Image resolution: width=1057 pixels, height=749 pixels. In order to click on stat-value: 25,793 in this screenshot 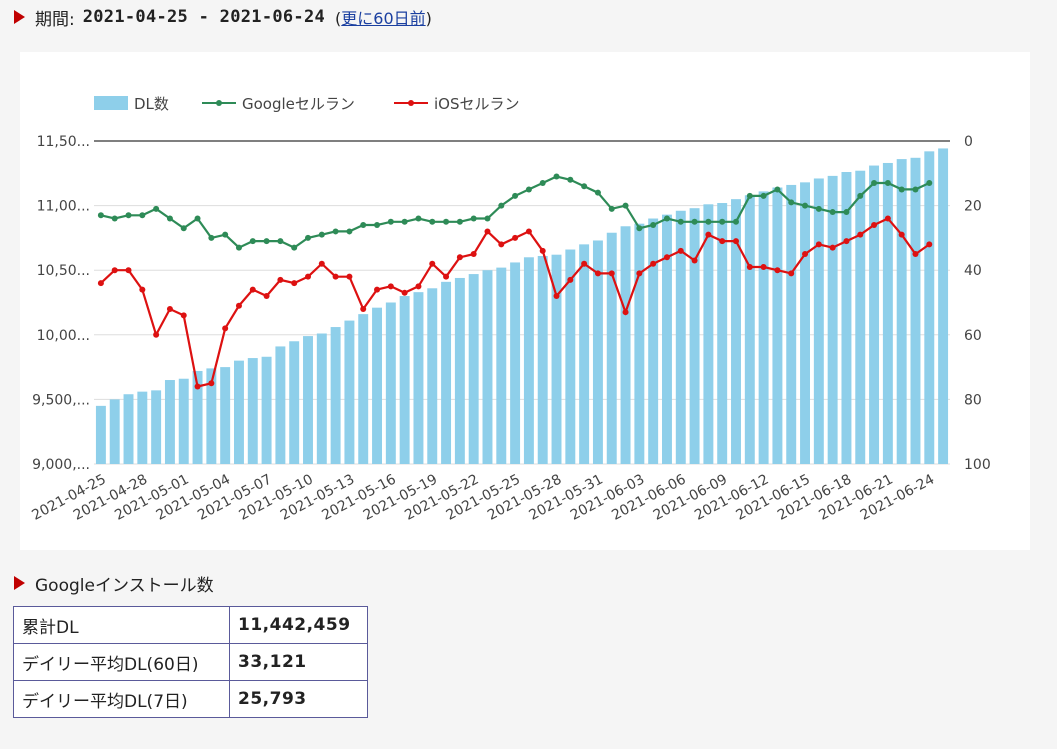, I will do `click(298, 699)`.